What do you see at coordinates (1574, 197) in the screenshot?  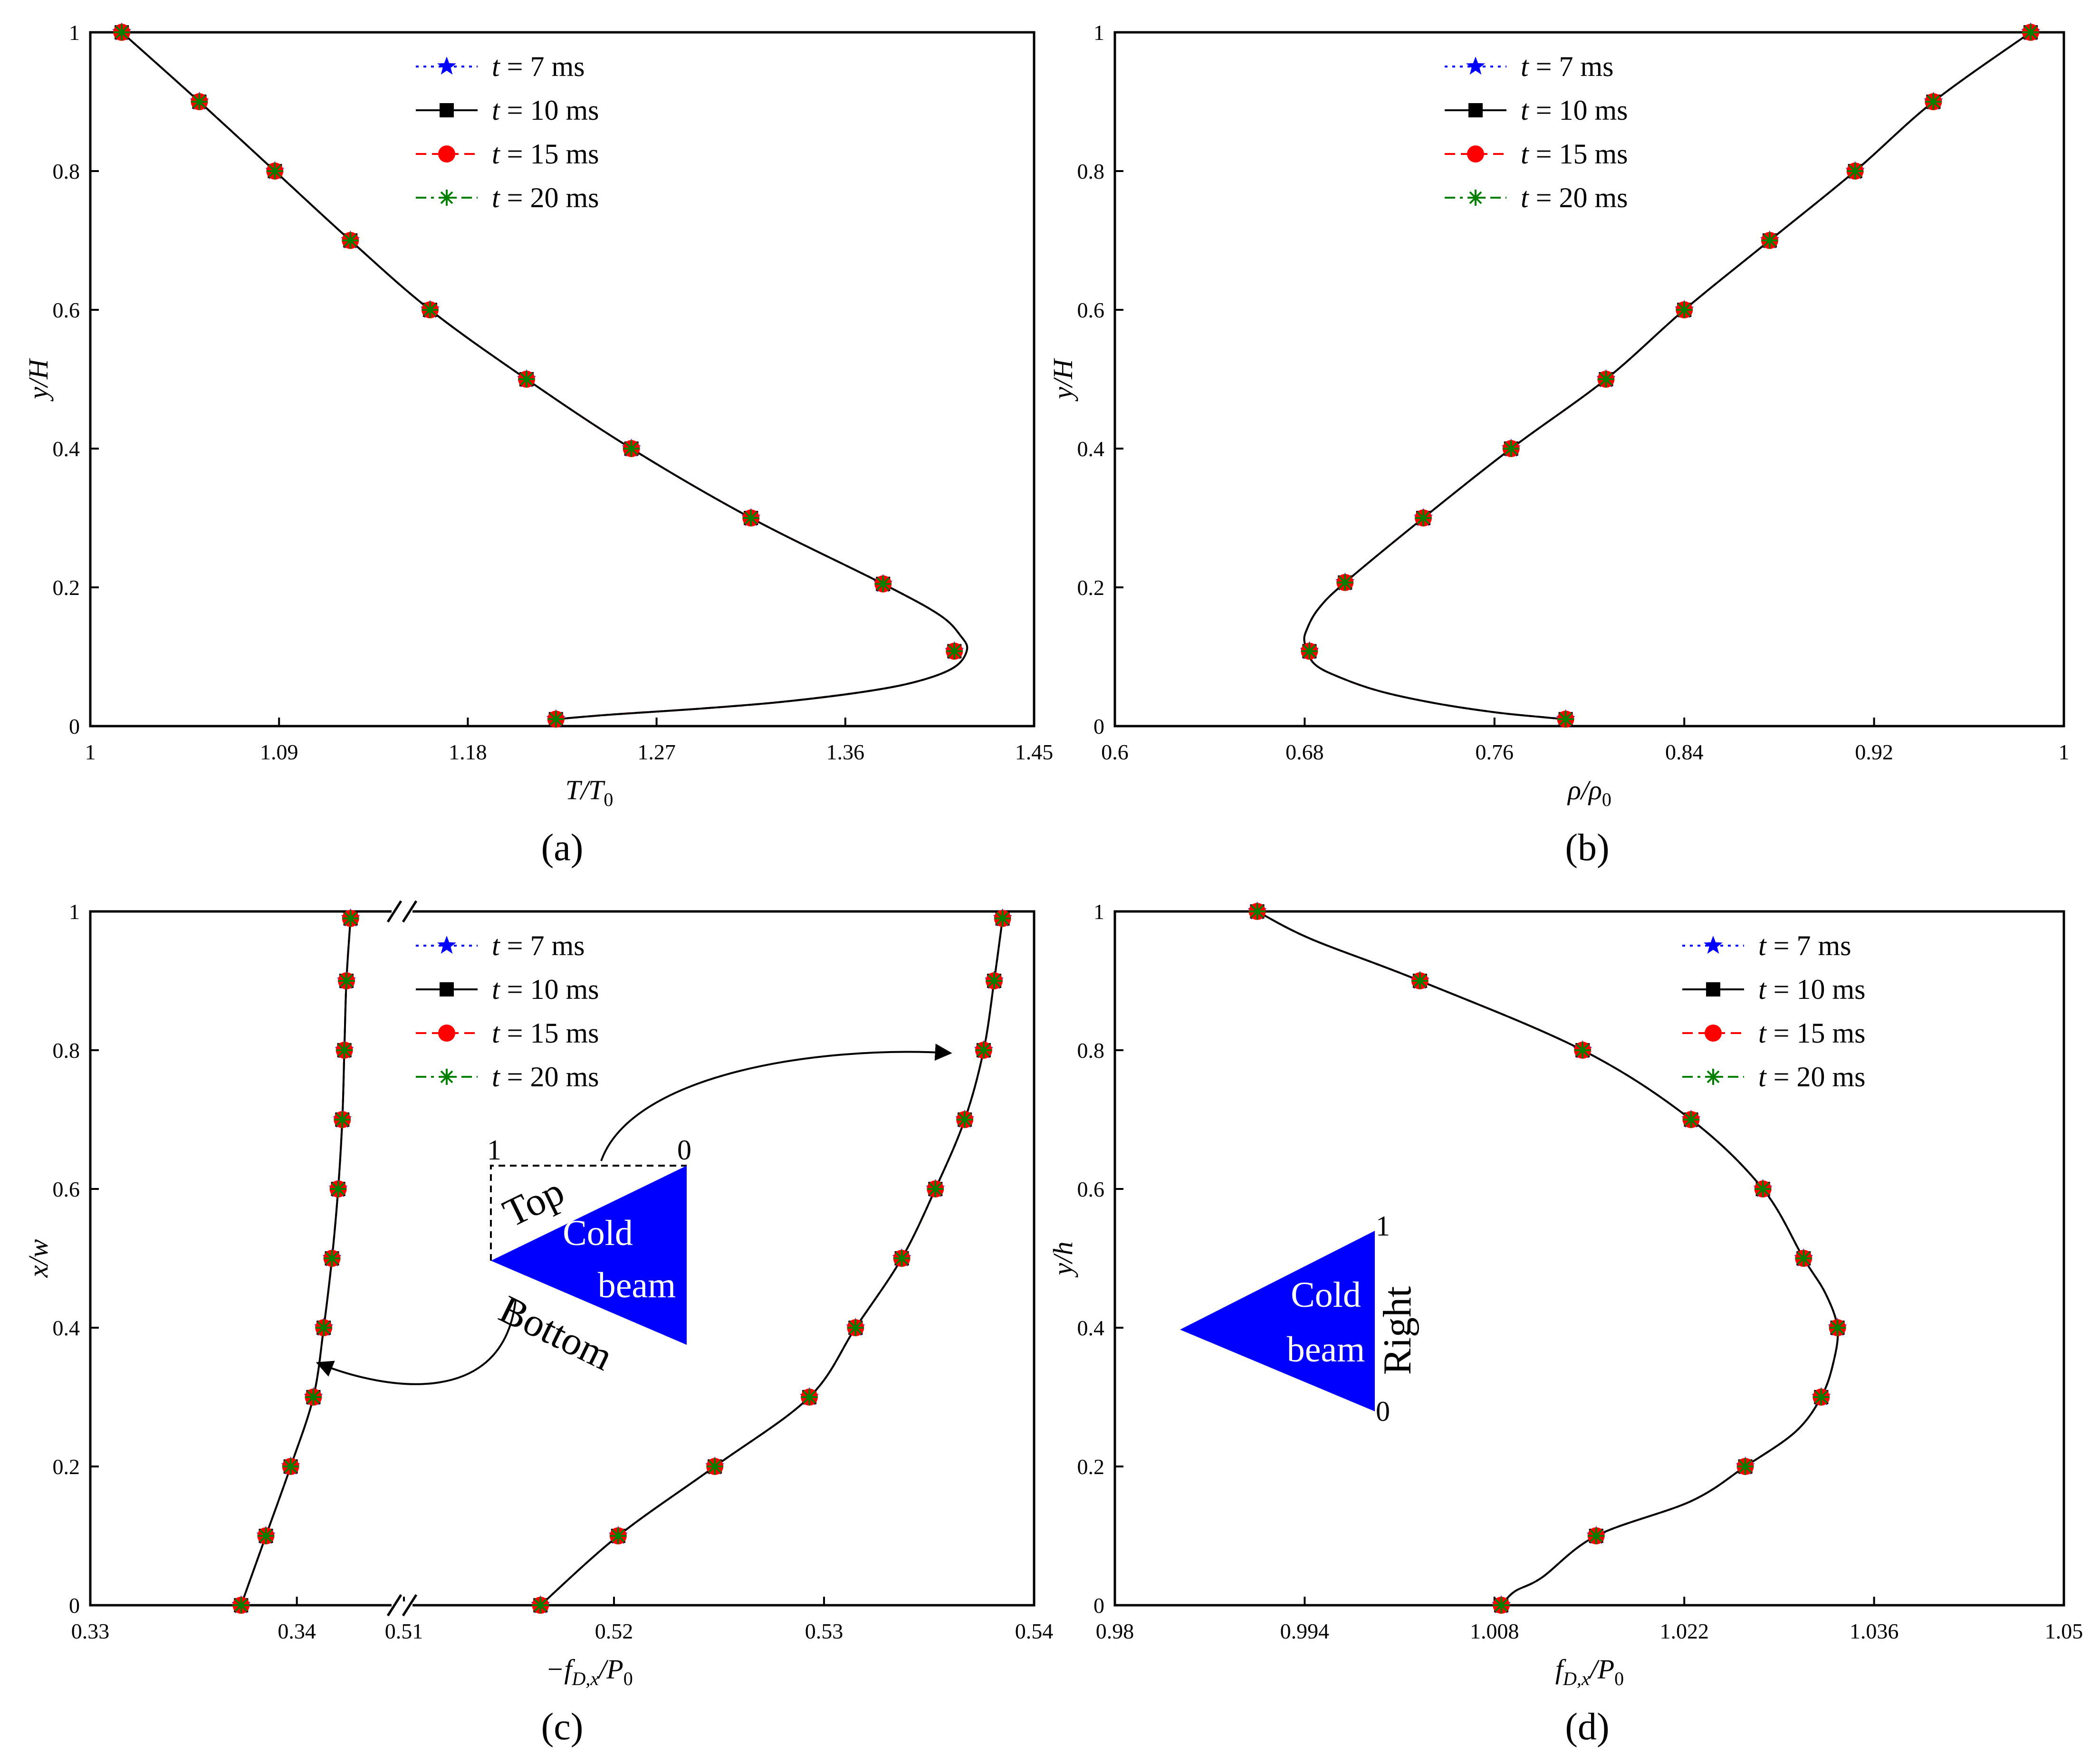 I see `legend-entry-b-3: t = 20 ms` at bounding box center [1574, 197].